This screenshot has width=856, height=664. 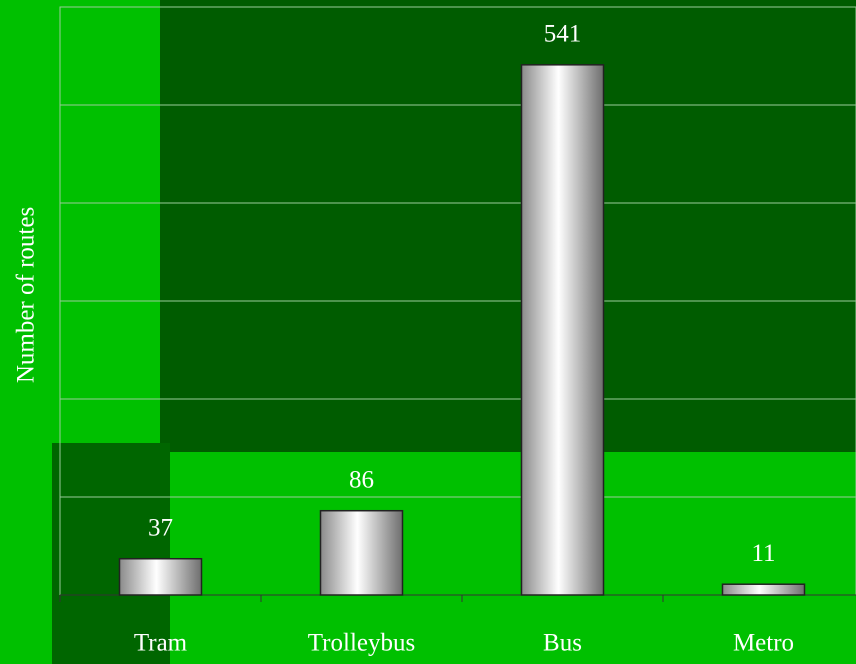 I want to click on x-tick-label: Trolleybus, so click(x=361, y=643).